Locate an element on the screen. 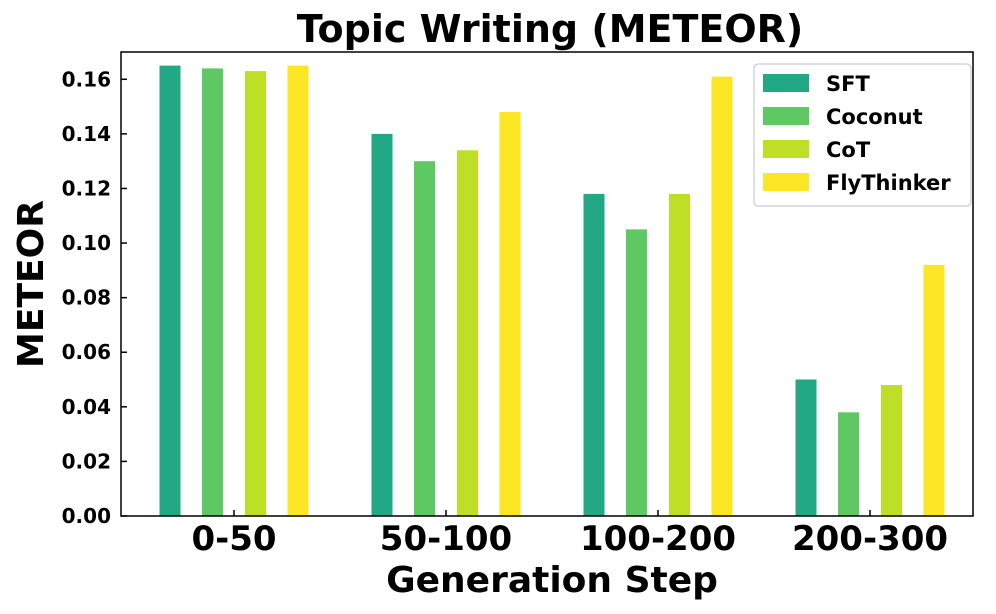 This screenshot has height=614, width=996. legend-swatch-flythinker is located at coordinates (786, 182).